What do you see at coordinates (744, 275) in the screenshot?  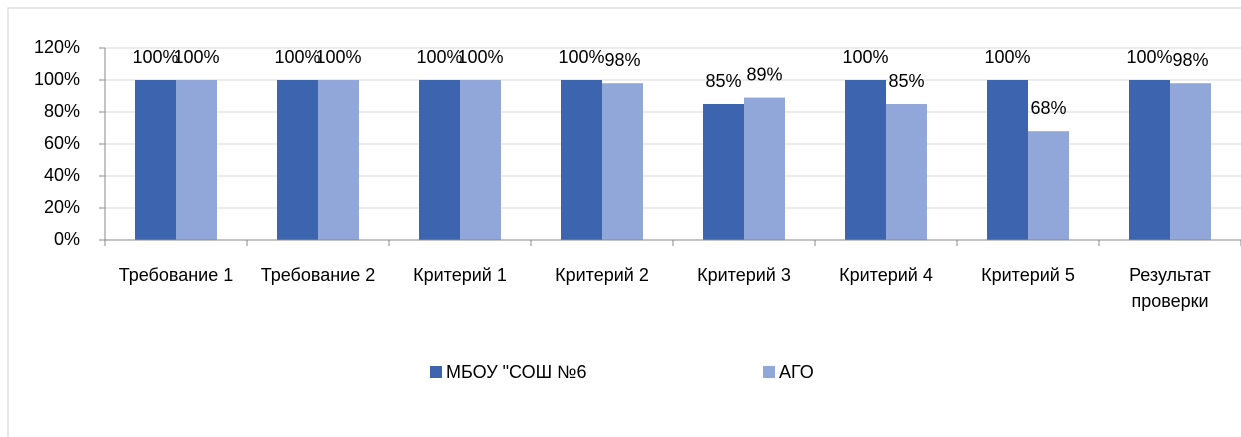 I see `x-tick-label: Критерий 3` at bounding box center [744, 275].